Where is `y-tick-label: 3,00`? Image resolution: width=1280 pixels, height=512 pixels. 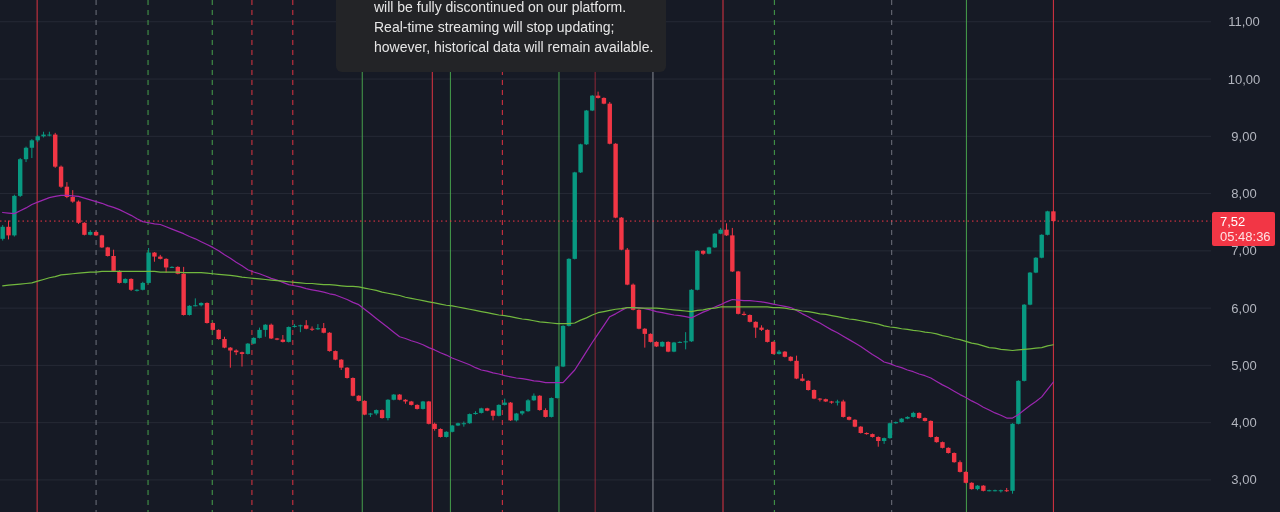 y-tick-label: 3,00 is located at coordinates (1244, 480).